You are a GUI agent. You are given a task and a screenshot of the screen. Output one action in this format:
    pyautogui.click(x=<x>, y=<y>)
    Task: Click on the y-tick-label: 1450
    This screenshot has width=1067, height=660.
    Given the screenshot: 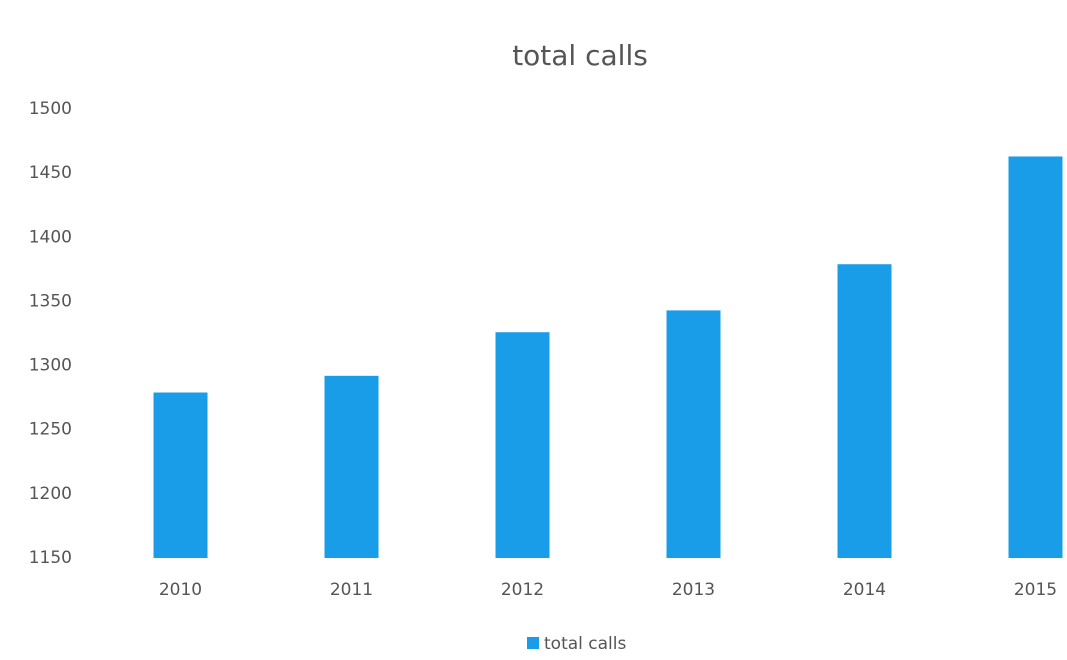 What is the action you would take?
    pyautogui.click(x=50, y=173)
    